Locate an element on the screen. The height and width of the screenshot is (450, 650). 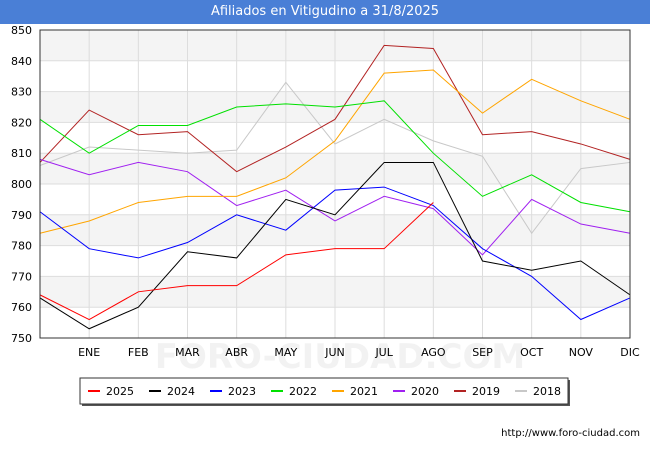
legend-label: 2025 is located at coordinates (120, 391).